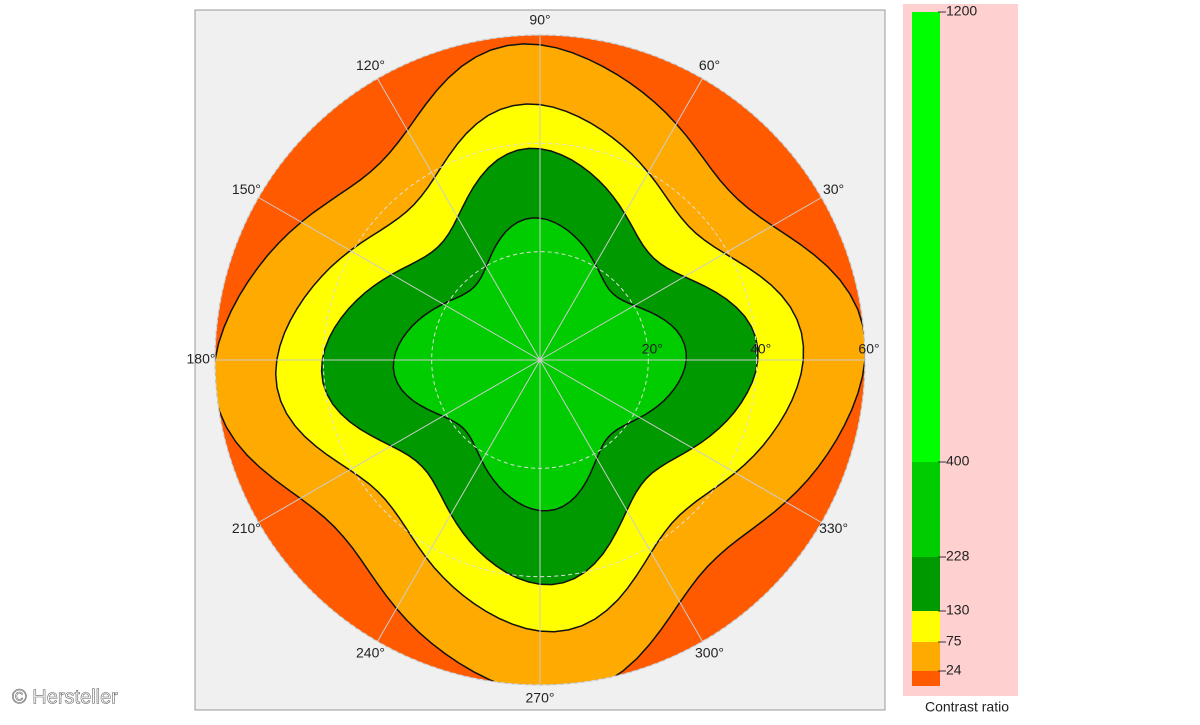 The height and width of the screenshot is (725, 1200). I want to click on angle-tick-label: 30°, so click(833, 189).